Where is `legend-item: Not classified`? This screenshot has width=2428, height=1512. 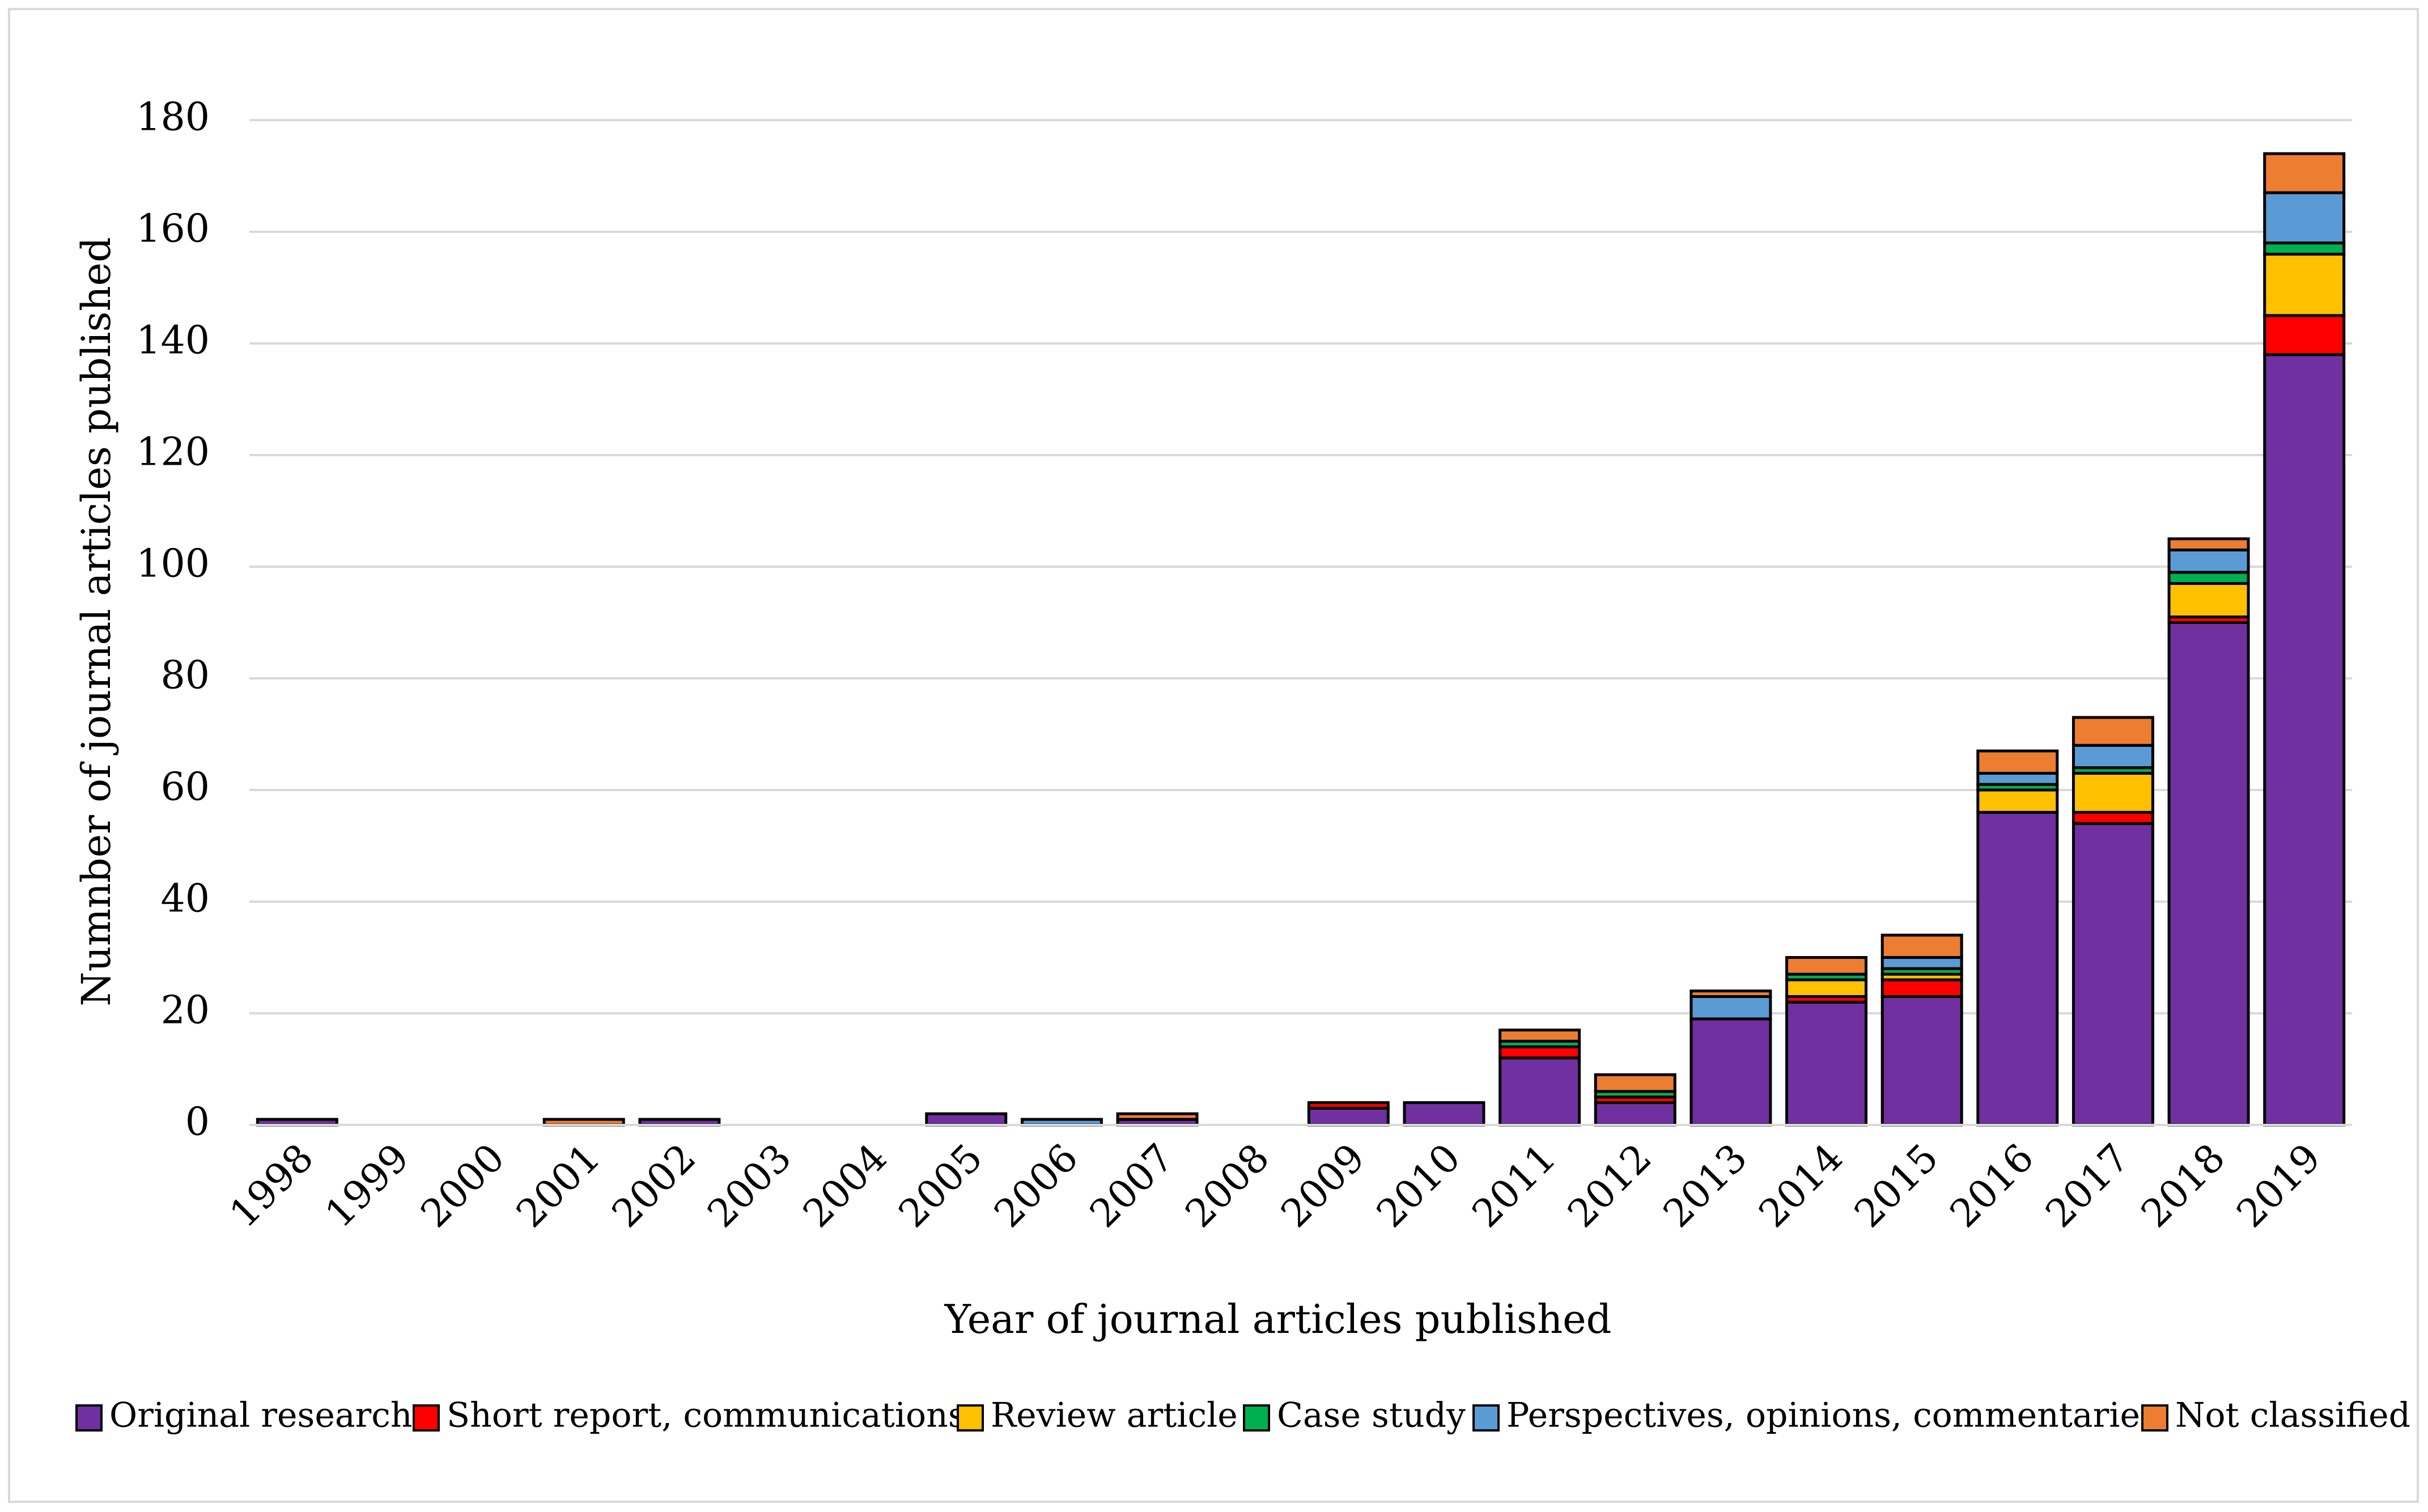
legend-item: Not classified is located at coordinates (2275, 1415).